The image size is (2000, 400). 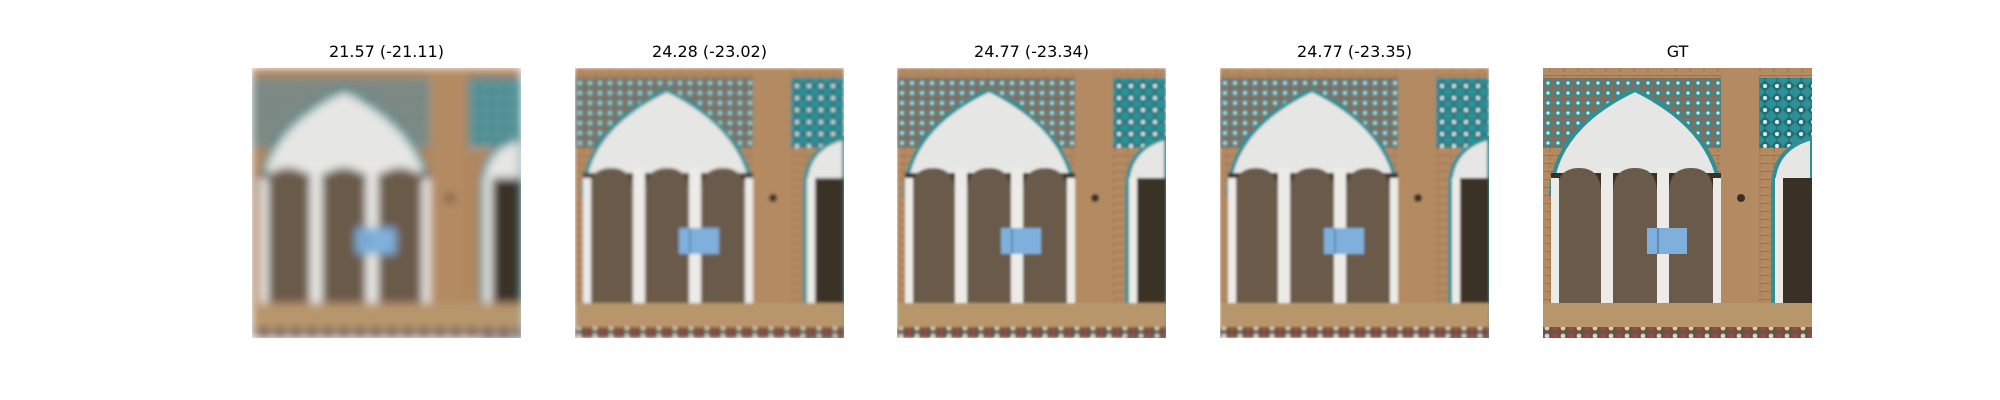 I want to click on panel-1: 21.57 (-21.11), so click(x=386, y=189).